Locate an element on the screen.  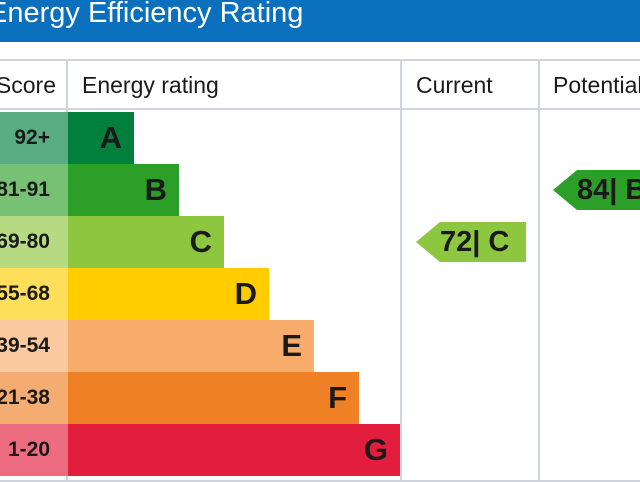
band-letter: A is located at coordinates (110, 137).